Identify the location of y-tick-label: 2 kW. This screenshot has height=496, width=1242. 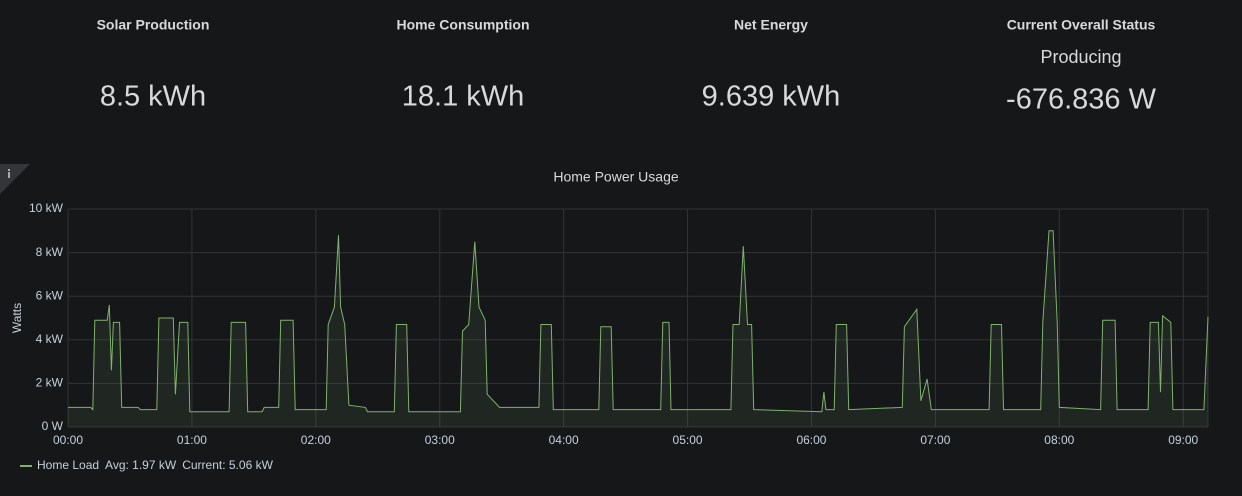
(50, 383).